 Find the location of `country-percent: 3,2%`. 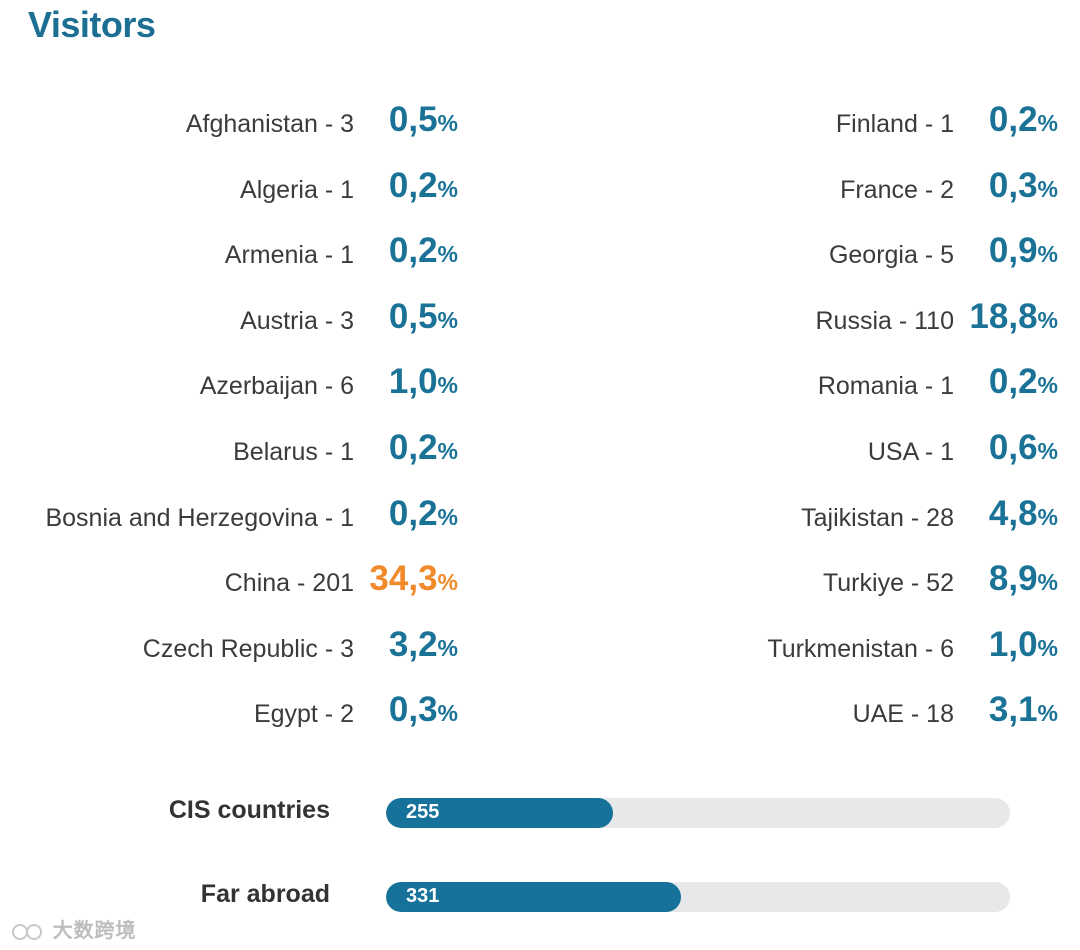

country-percent: 3,2% is located at coordinates (404, 645).